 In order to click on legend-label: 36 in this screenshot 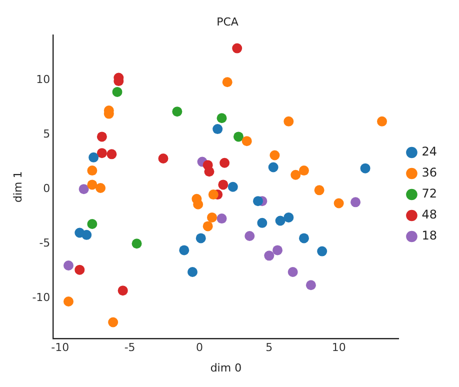, I will do `click(430, 173)`.